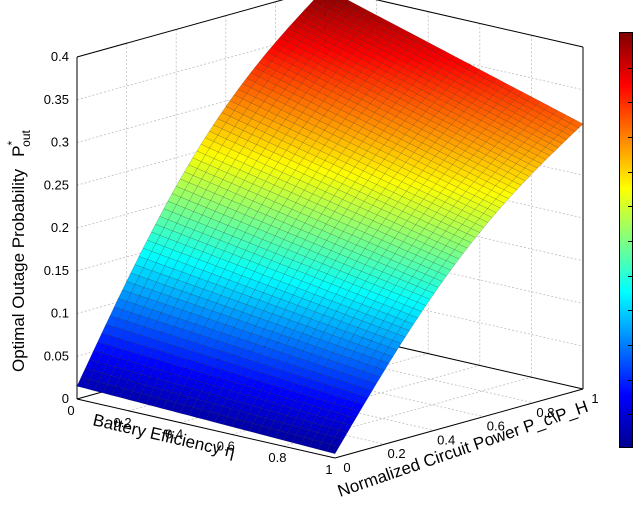 The height and width of the screenshot is (508, 637). I want to click on x-tick-label: 0.6, so click(226, 445).